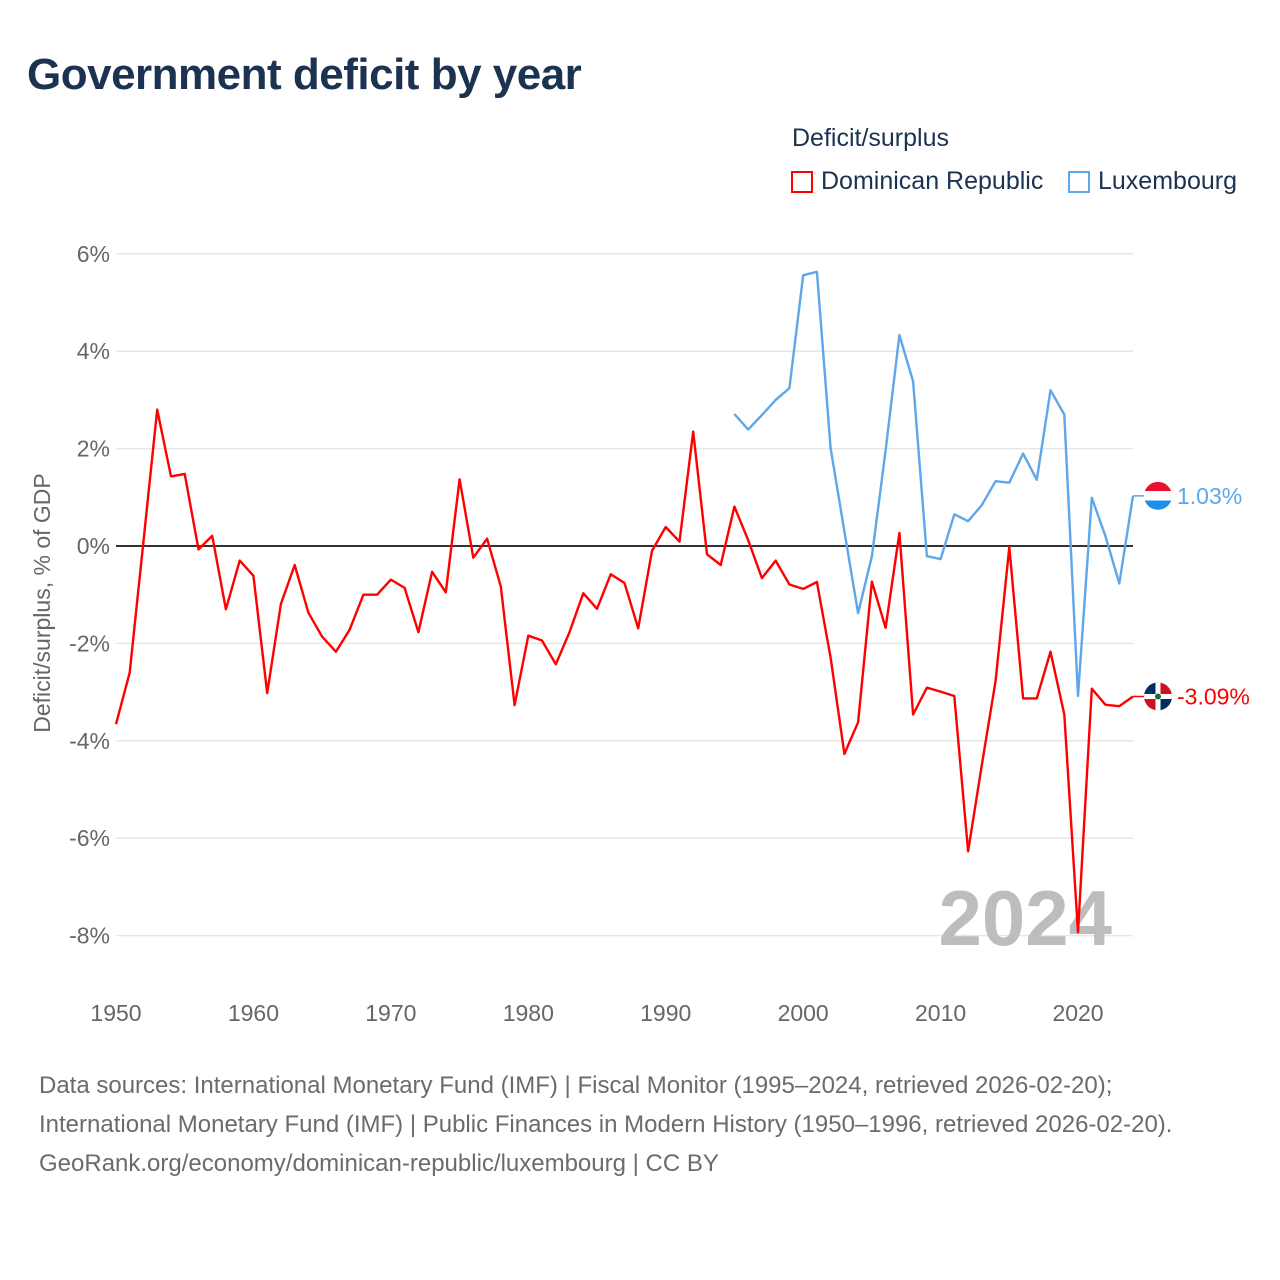  Describe the element at coordinates (934, 484) in the screenshot. I see `series-line-luxembourg` at that location.